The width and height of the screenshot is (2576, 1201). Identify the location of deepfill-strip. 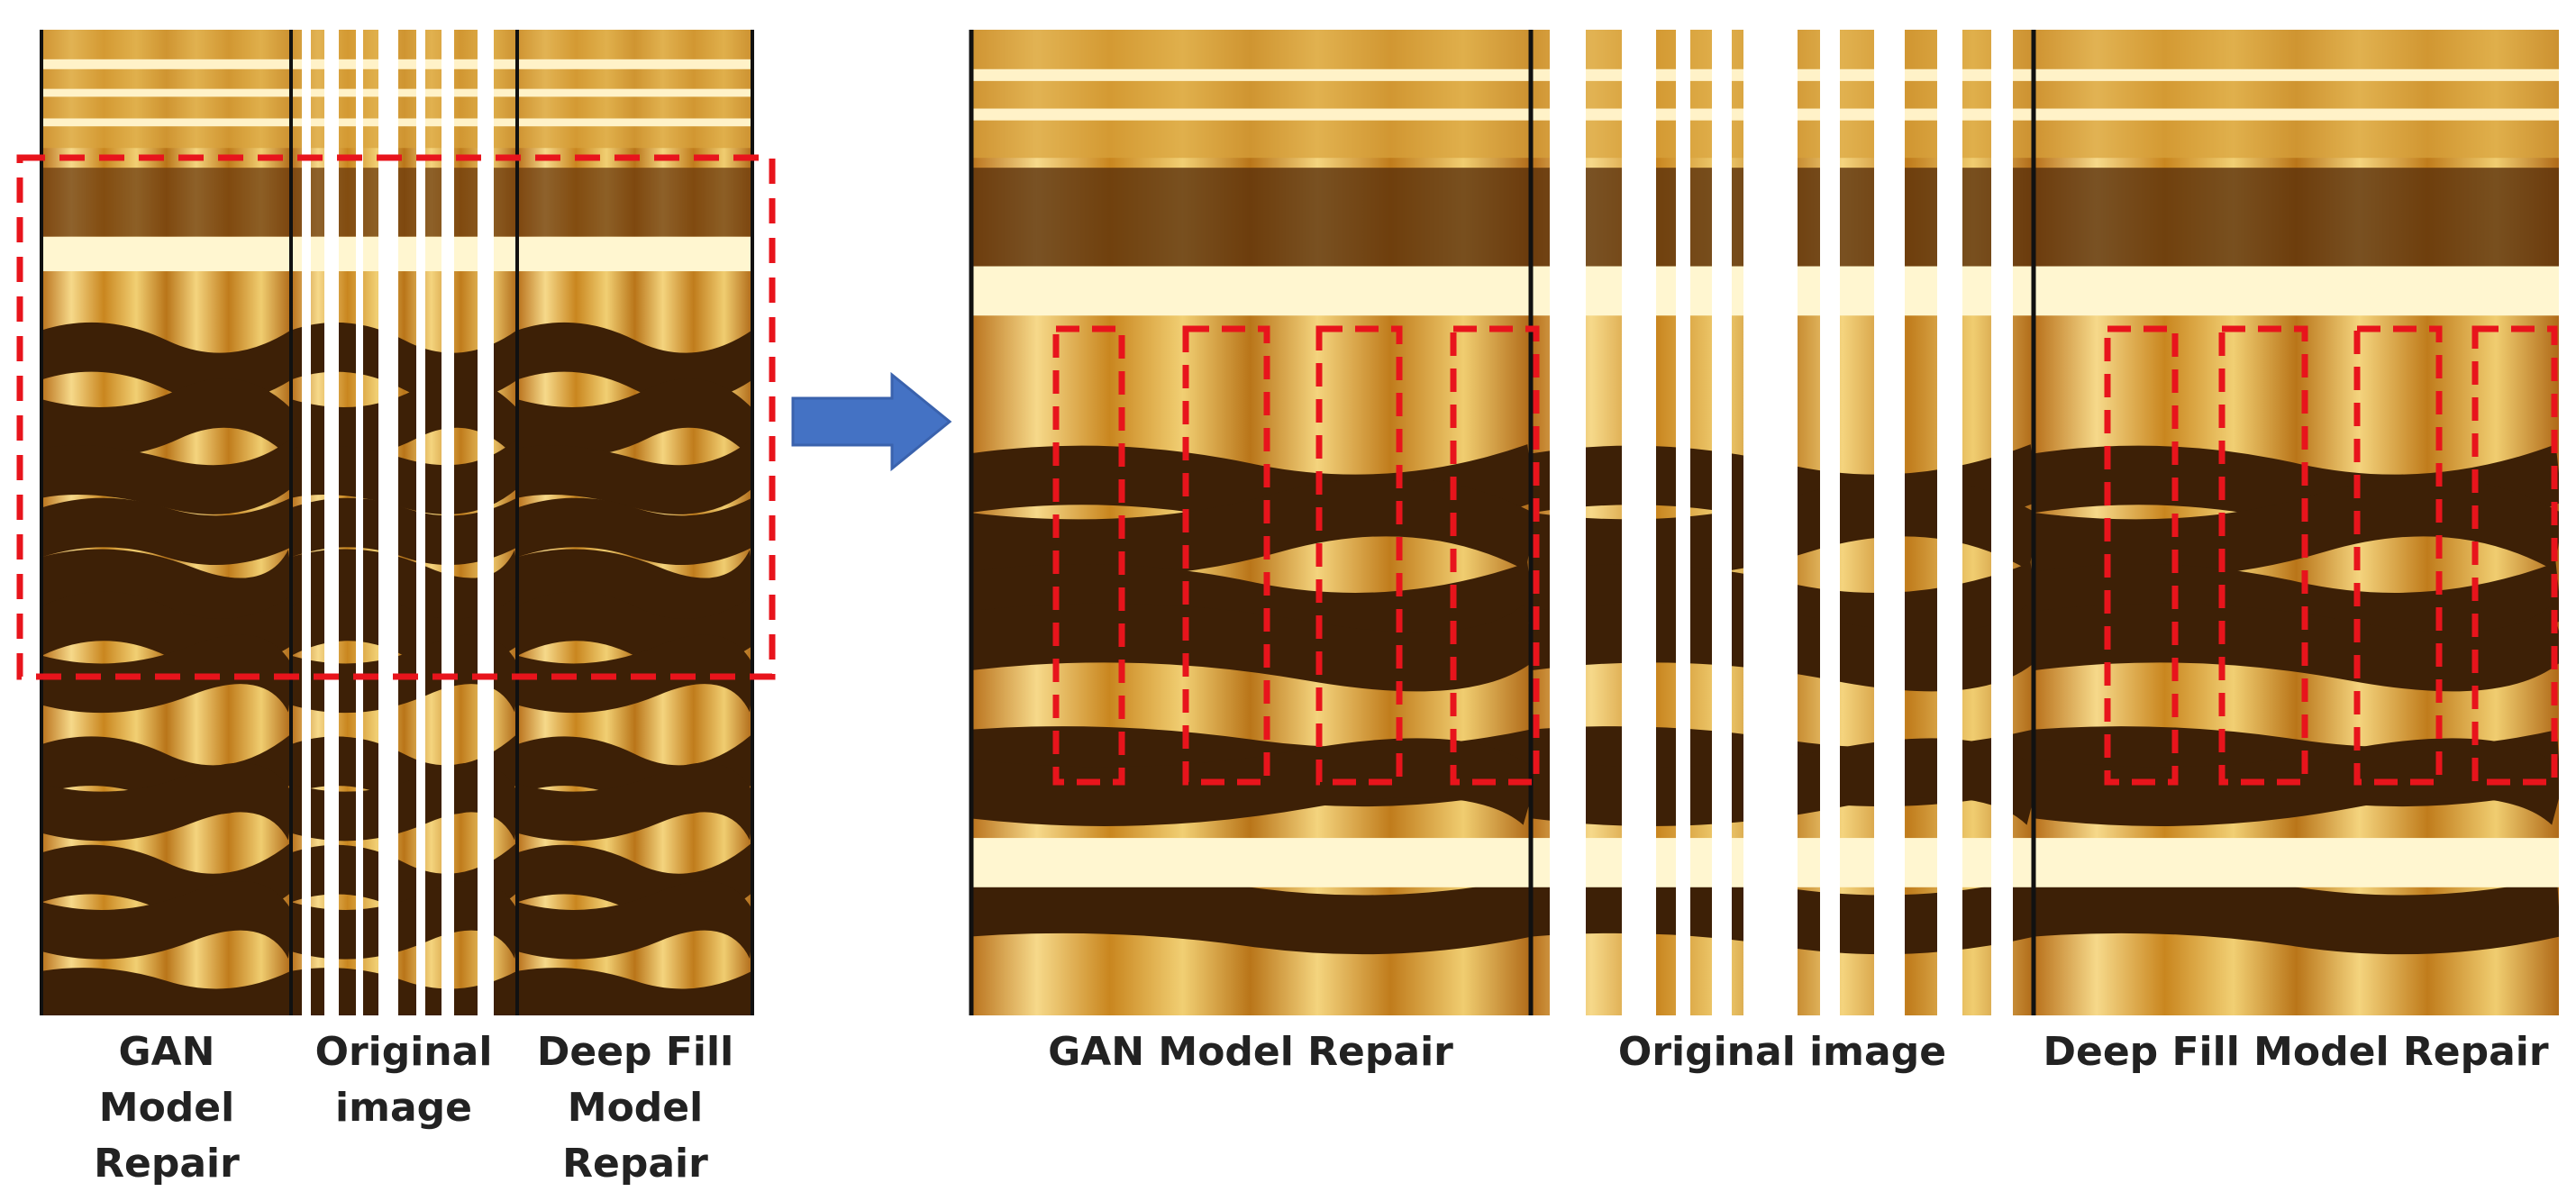
(634, 522).